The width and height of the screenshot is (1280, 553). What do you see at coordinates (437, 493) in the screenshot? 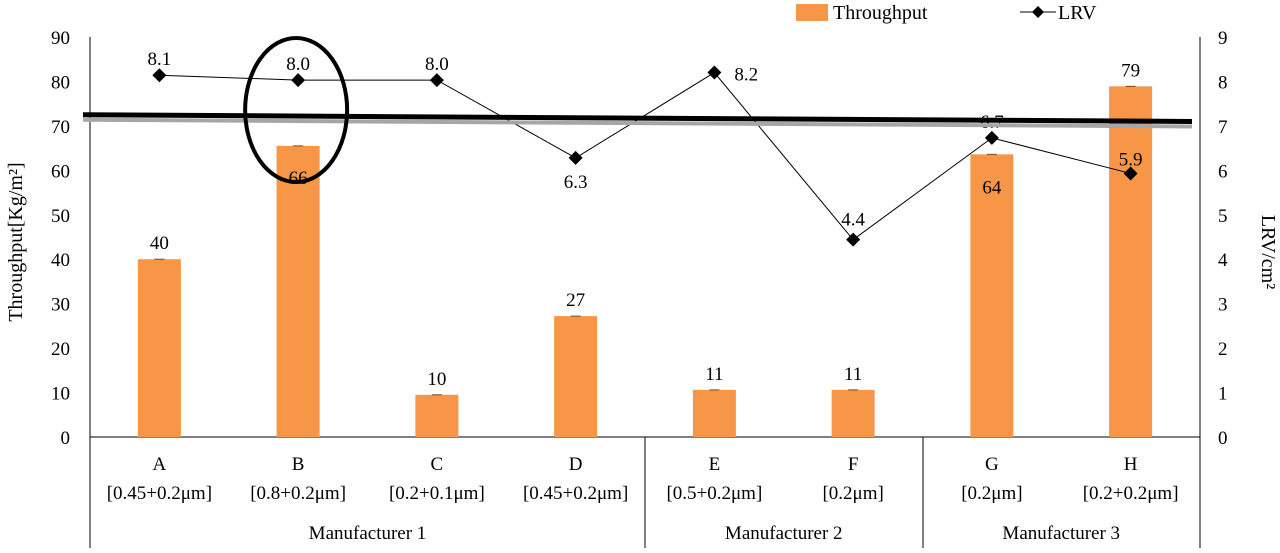
I see `category-sublabel: [0.2+0.1μm]` at bounding box center [437, 493].